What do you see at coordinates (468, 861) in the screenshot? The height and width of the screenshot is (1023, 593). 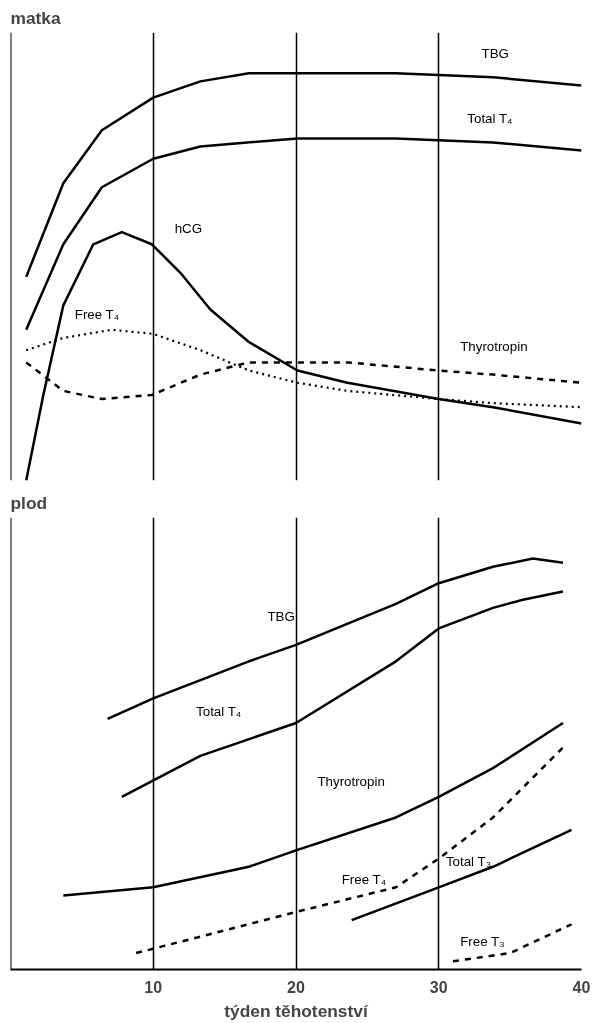 I see `series-label: Total T₃` at bounding box center [468, 861].